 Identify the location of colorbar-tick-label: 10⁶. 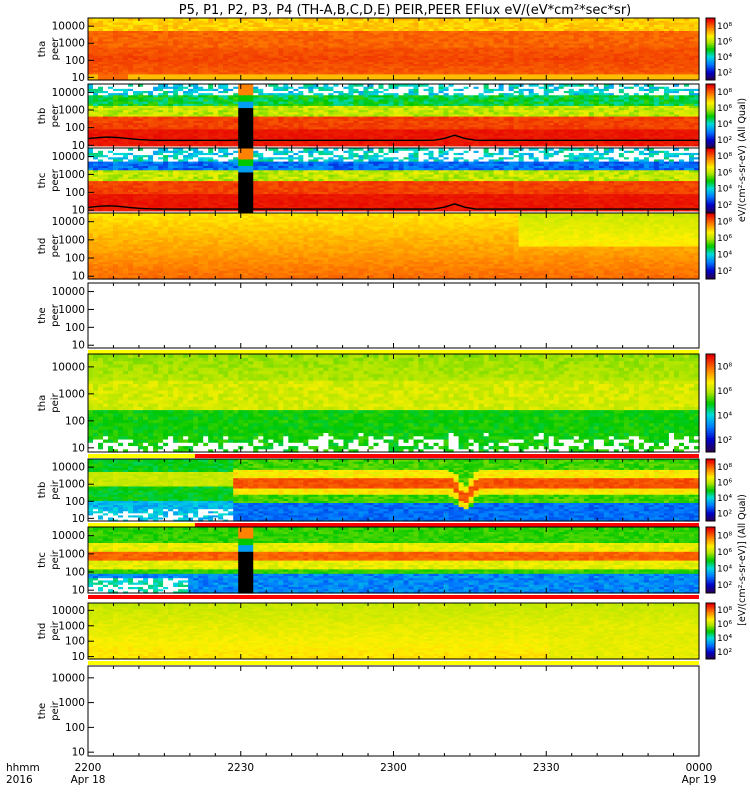
(724, 42).